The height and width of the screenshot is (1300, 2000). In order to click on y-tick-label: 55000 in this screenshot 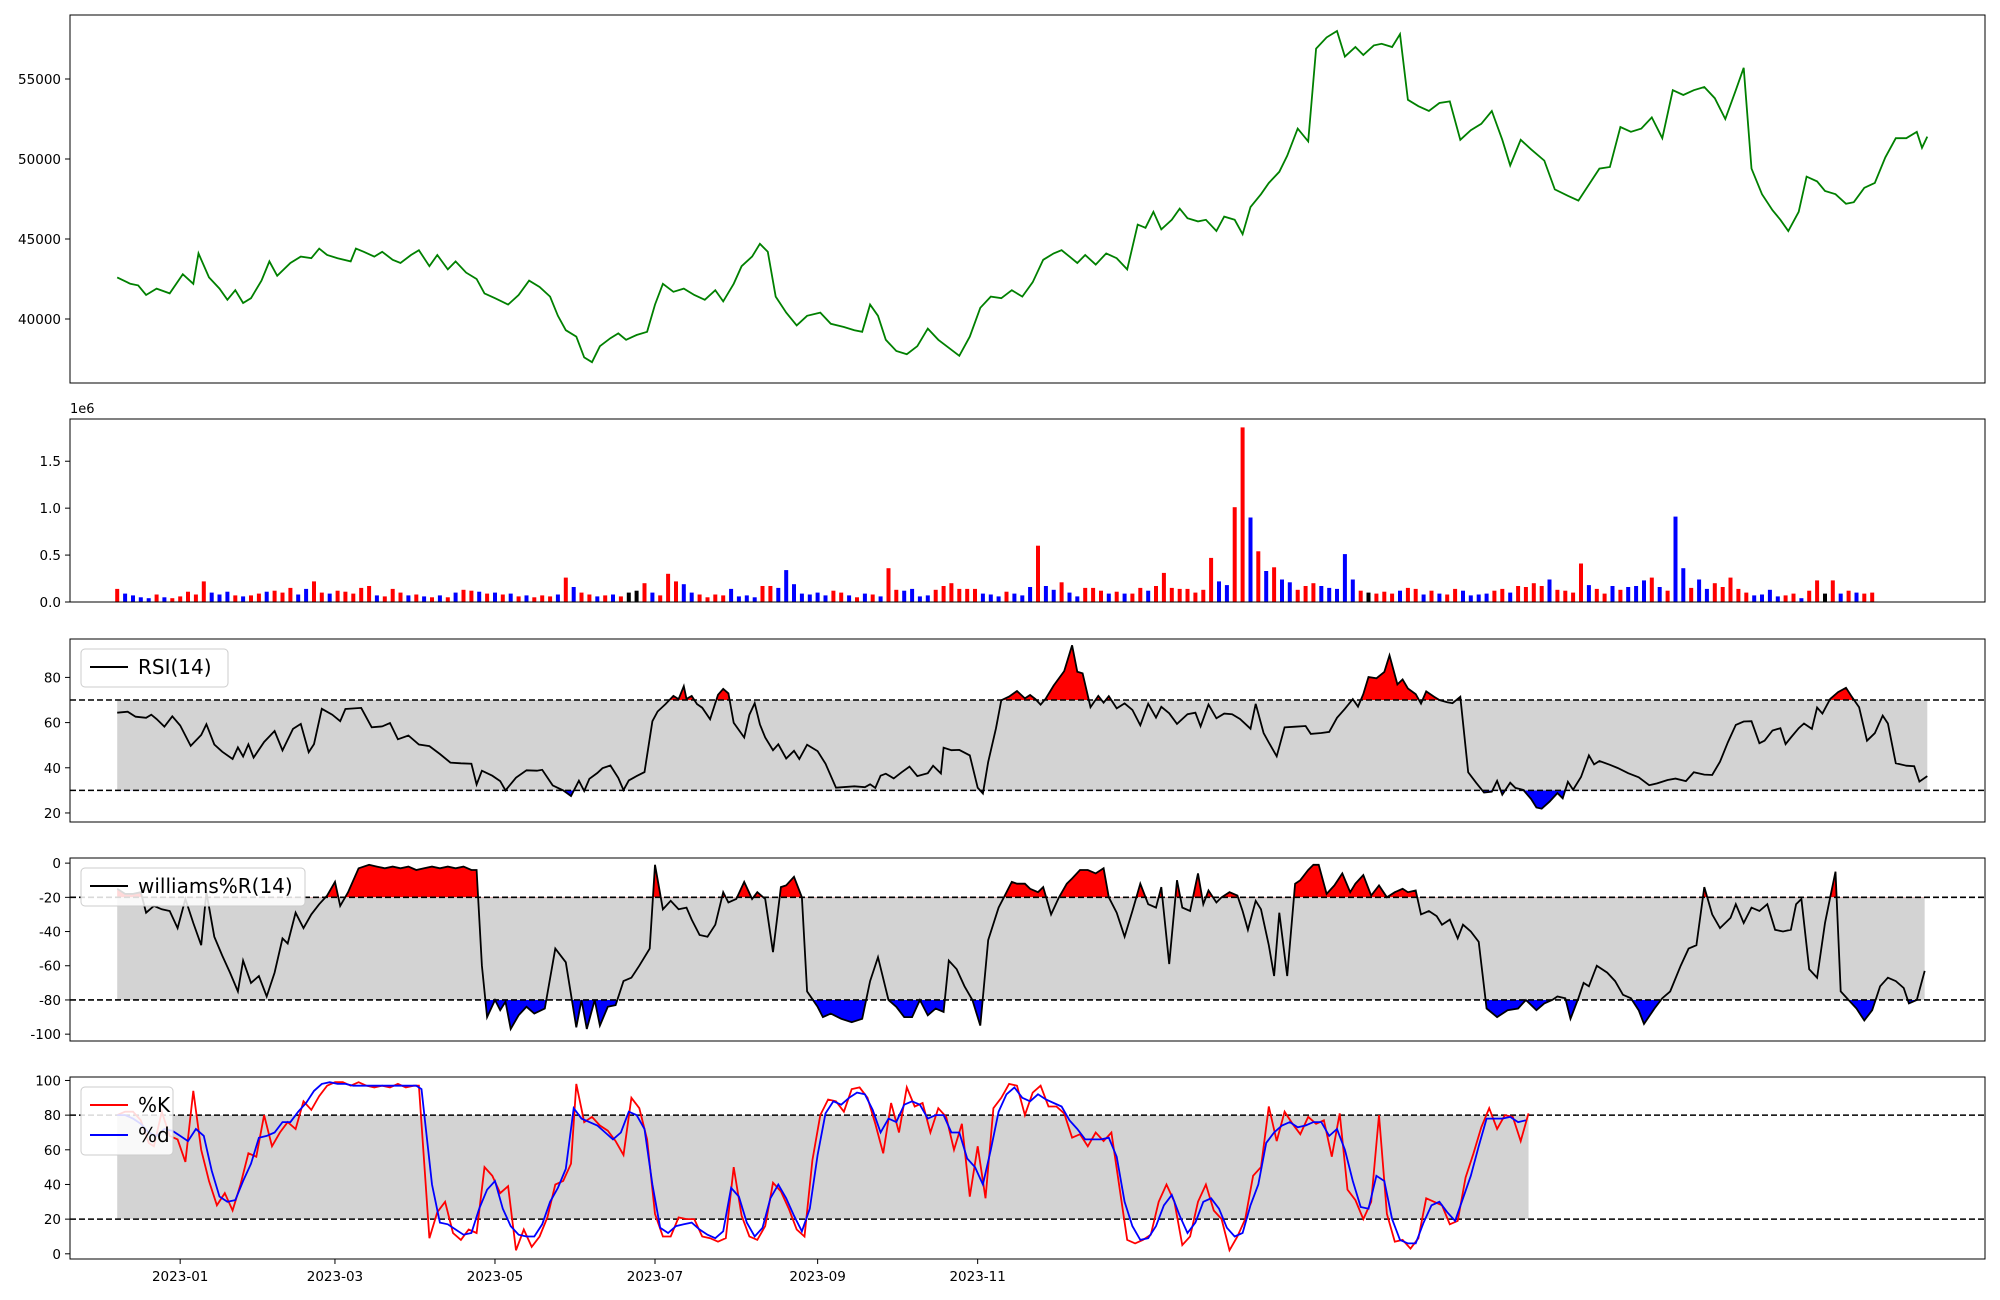, I will do `click(39, 80)`.